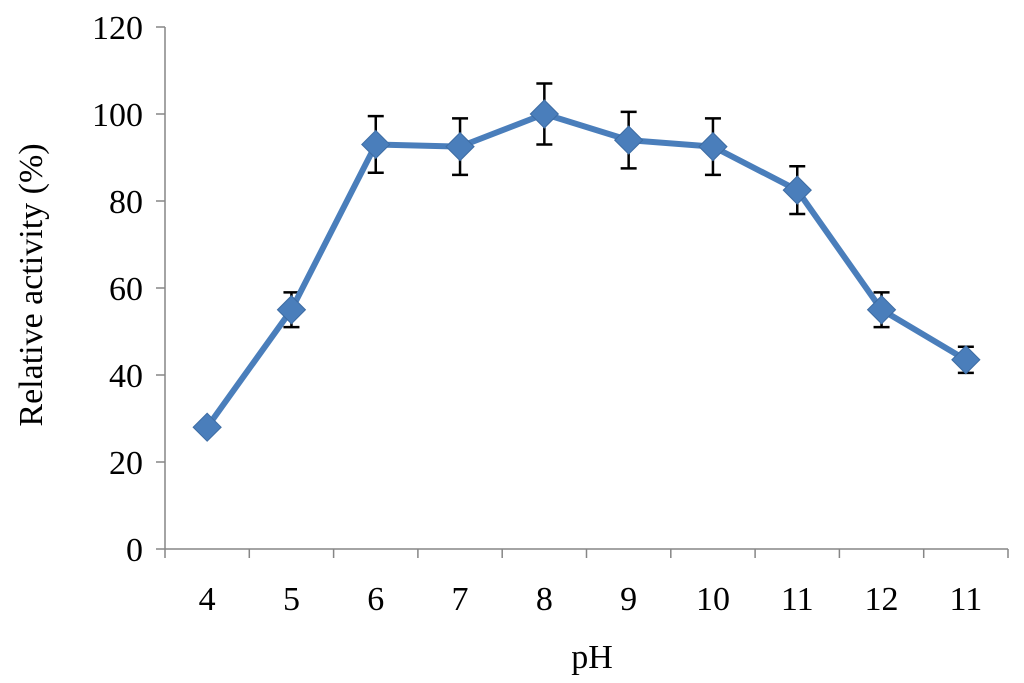 The width and height of the screenshot is (1024, 683). Describe the element at coordinates (126, 463) in the screenshot. I see `y-tick-label: 20` at that location.